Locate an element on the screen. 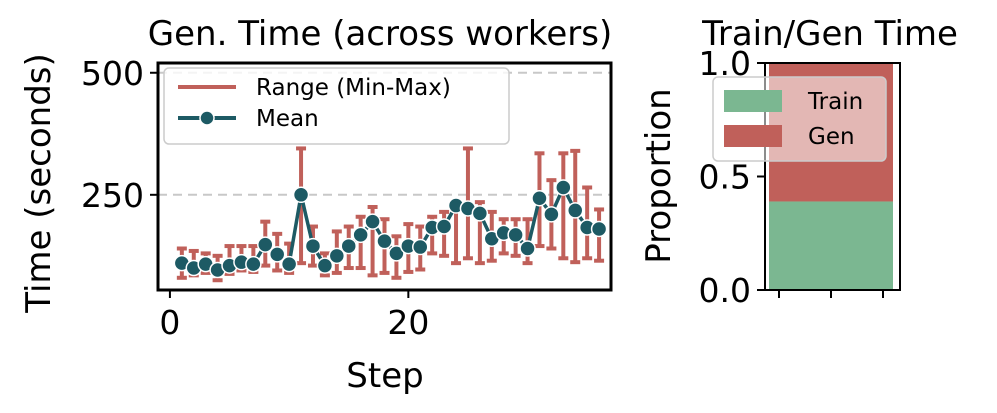  legend-gen-swatch is located at coordinates (753, 136).